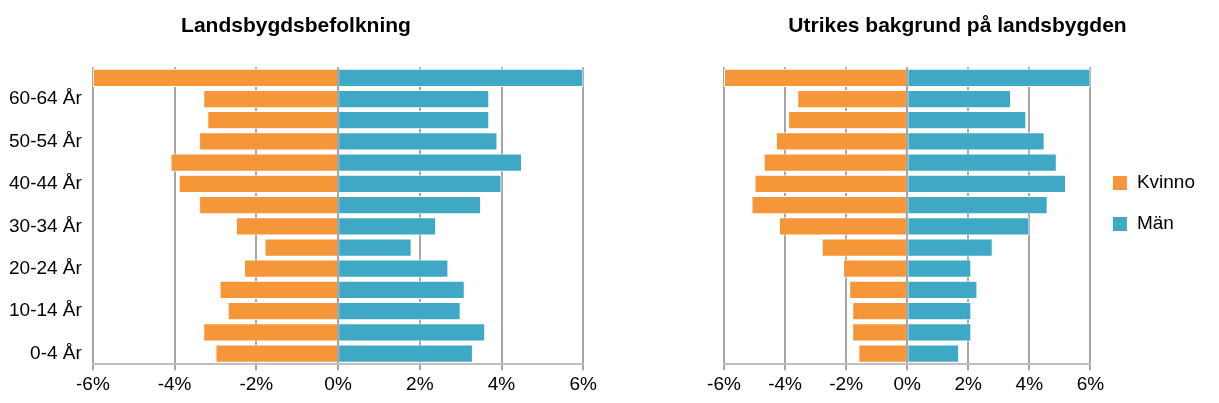 The height and width of the screenshot is (403, 1219). What do you see at coordinates (46, 140) in the screenshot?
I see `y-tick-label: 50-54 År` at bounding box center [46, 140].